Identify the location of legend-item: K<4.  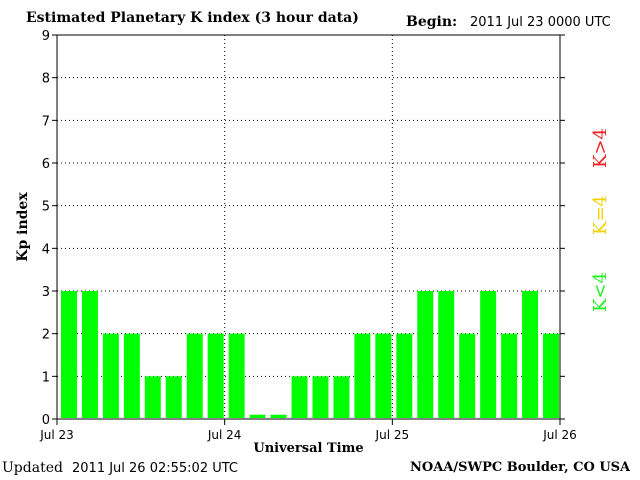
(600, 292).